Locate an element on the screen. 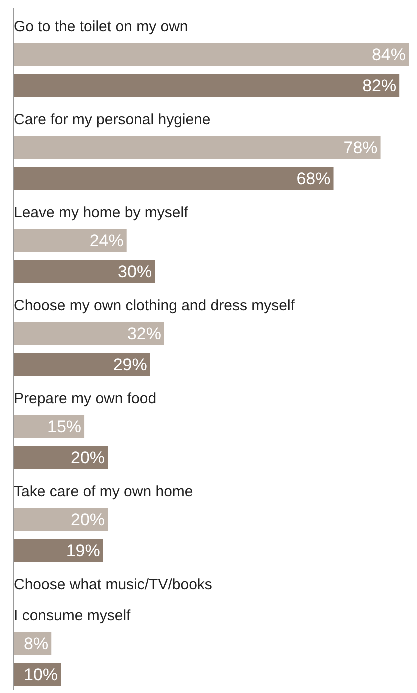  data-label: 30% is located at coordinates (135, 272).